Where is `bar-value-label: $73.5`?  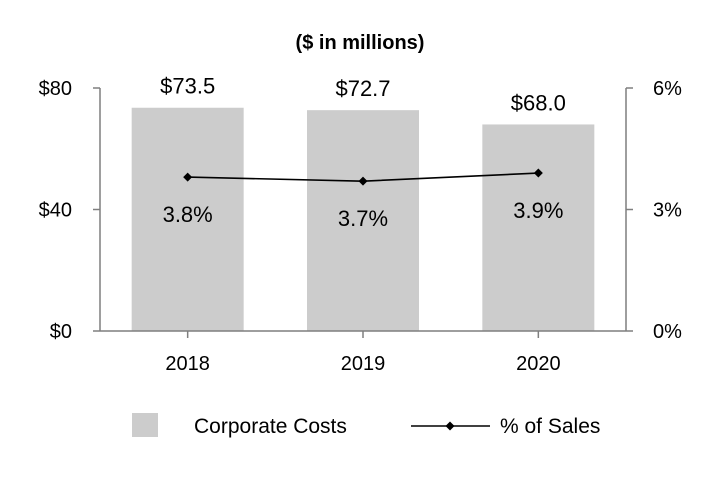 bar-value-label: $73.5 is located at coordinates (187, 86).